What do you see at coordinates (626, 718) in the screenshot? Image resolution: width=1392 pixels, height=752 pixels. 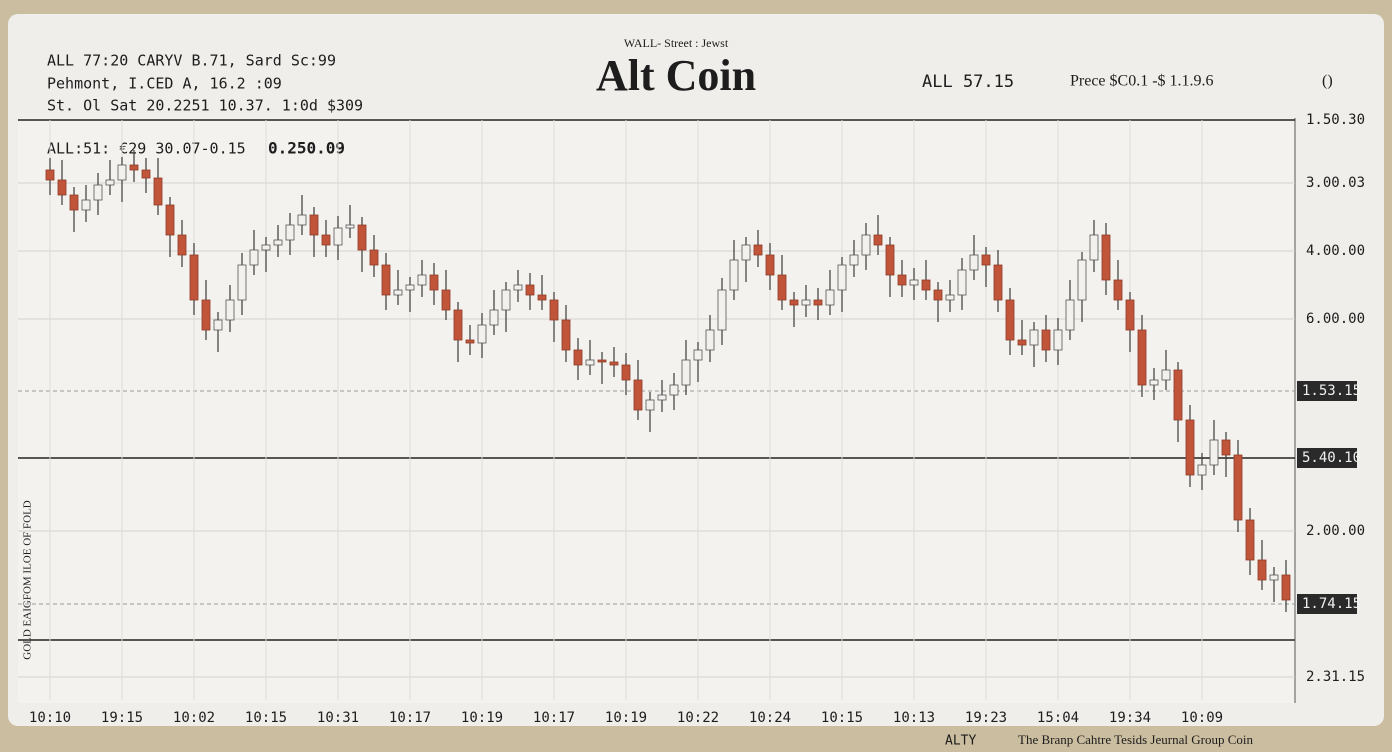 I see `x-tick-label: 10:19` at bounding box center [626, 718].